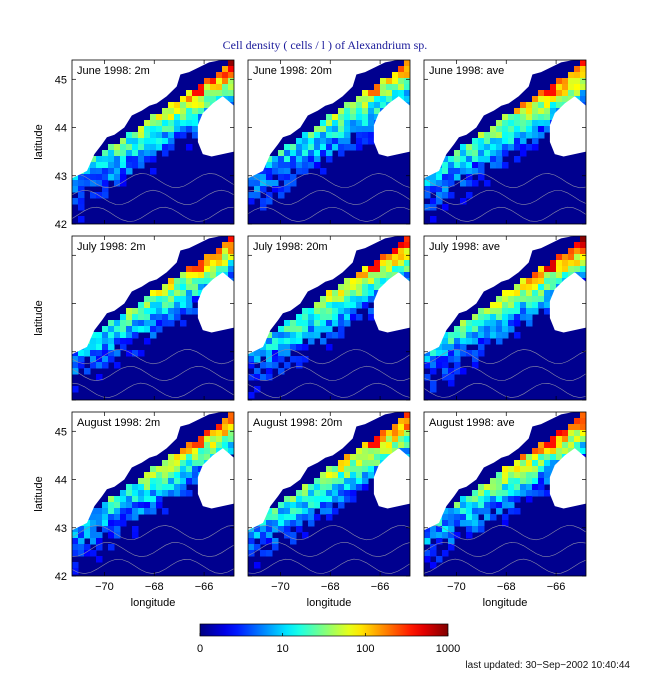  I want to click on colorbar-tick-label: 10, so click(283, 649).